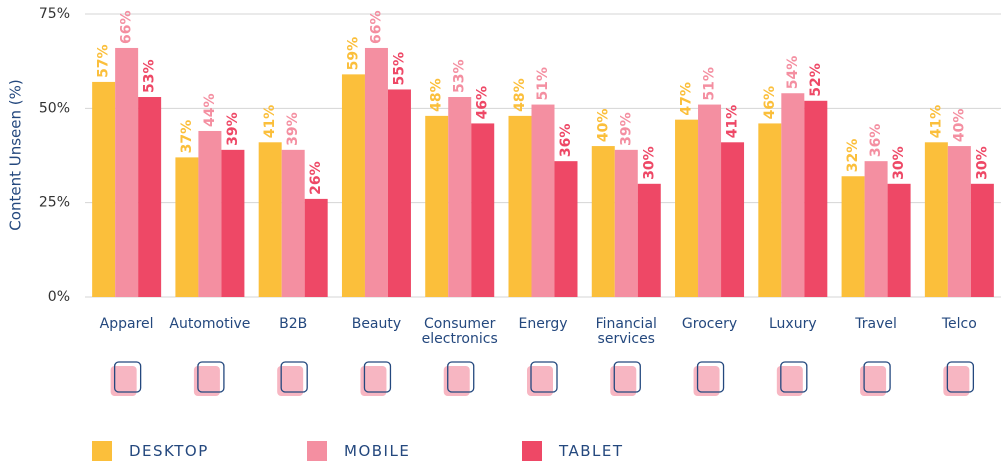 Image resolution: width=1001 pixels, height=462 pixels. I want to click on value-label: 55%, so click(399, 69).